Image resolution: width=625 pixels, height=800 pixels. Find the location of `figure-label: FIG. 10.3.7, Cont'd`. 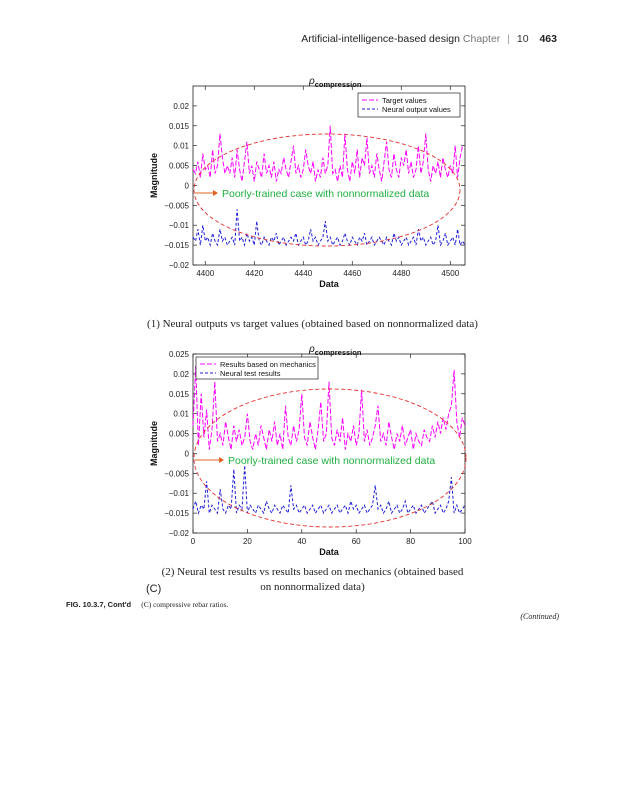

figure-label: FIG. 10.3.7, Cont'd is located at coordinates (99, 604).